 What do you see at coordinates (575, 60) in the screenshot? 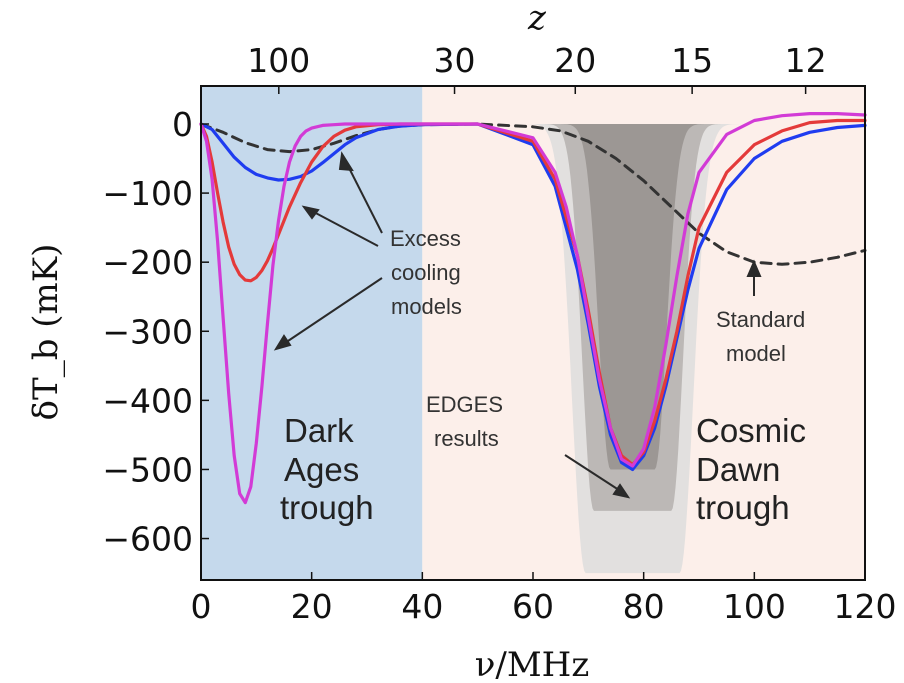
I see `top-tick-label: 20` at bounding box center [575, 60].